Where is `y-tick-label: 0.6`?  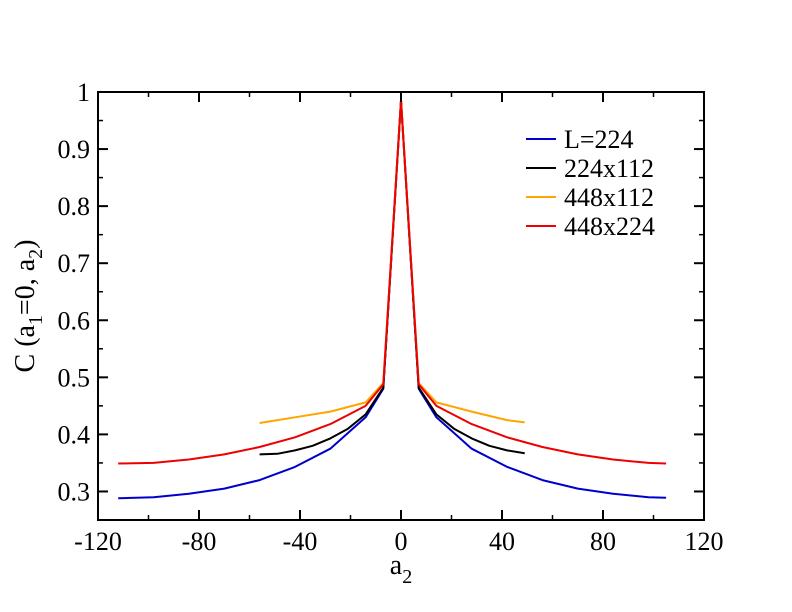 y-tick-label: 0.6 is located at coordinates (74, 320).